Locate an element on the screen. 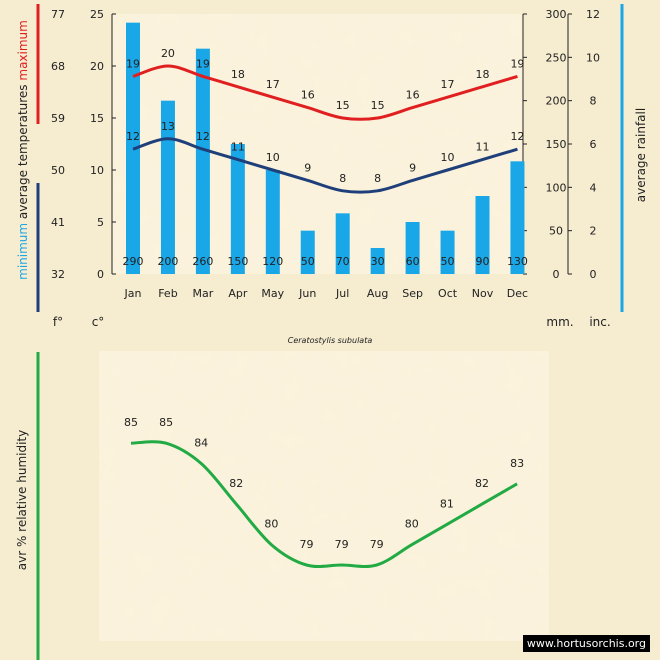 The image size is (660, 660). humidity-value-label: 84 is located at coordinates (201, 443).